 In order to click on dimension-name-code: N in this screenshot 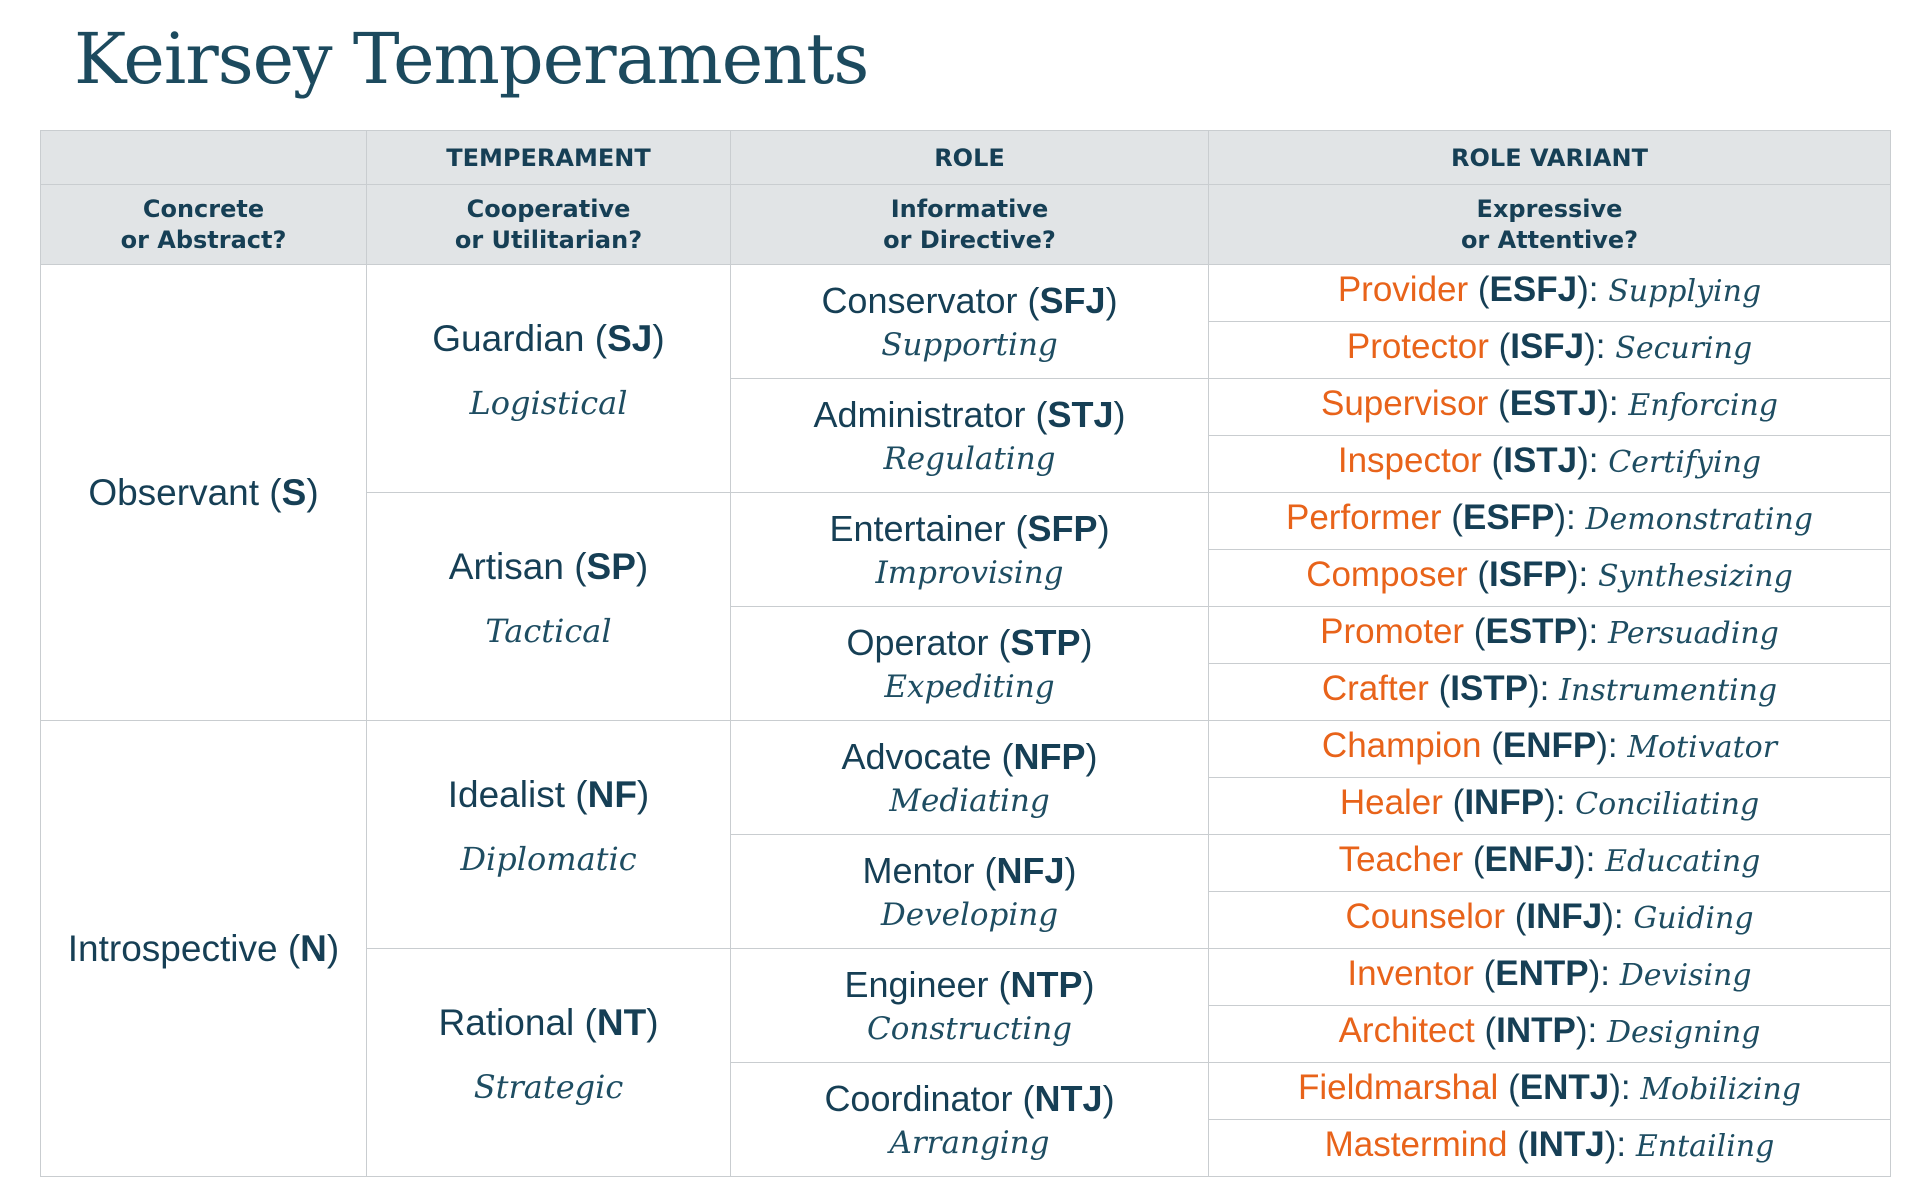, I will do `click(313, 948)`.